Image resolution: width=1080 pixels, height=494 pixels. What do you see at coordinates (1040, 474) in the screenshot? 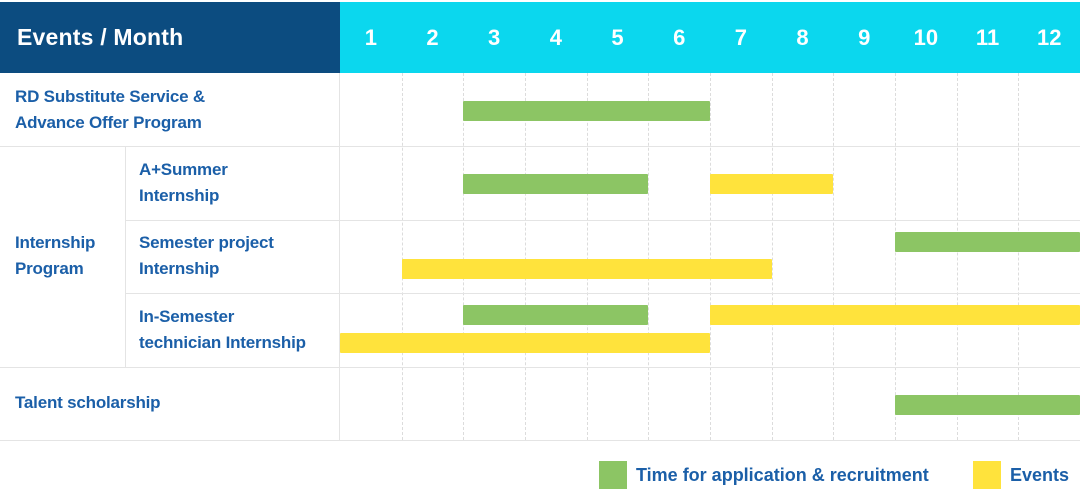
I see `legend-label-events: Events` at bounding box center [1040, 474].